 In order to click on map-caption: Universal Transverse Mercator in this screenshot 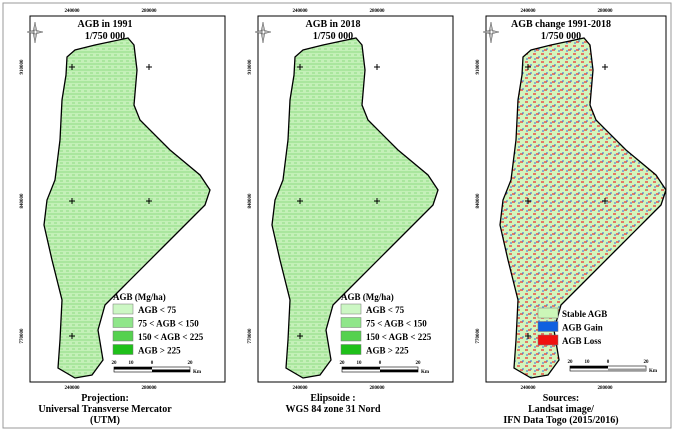, I will do `click(105, 409)`.